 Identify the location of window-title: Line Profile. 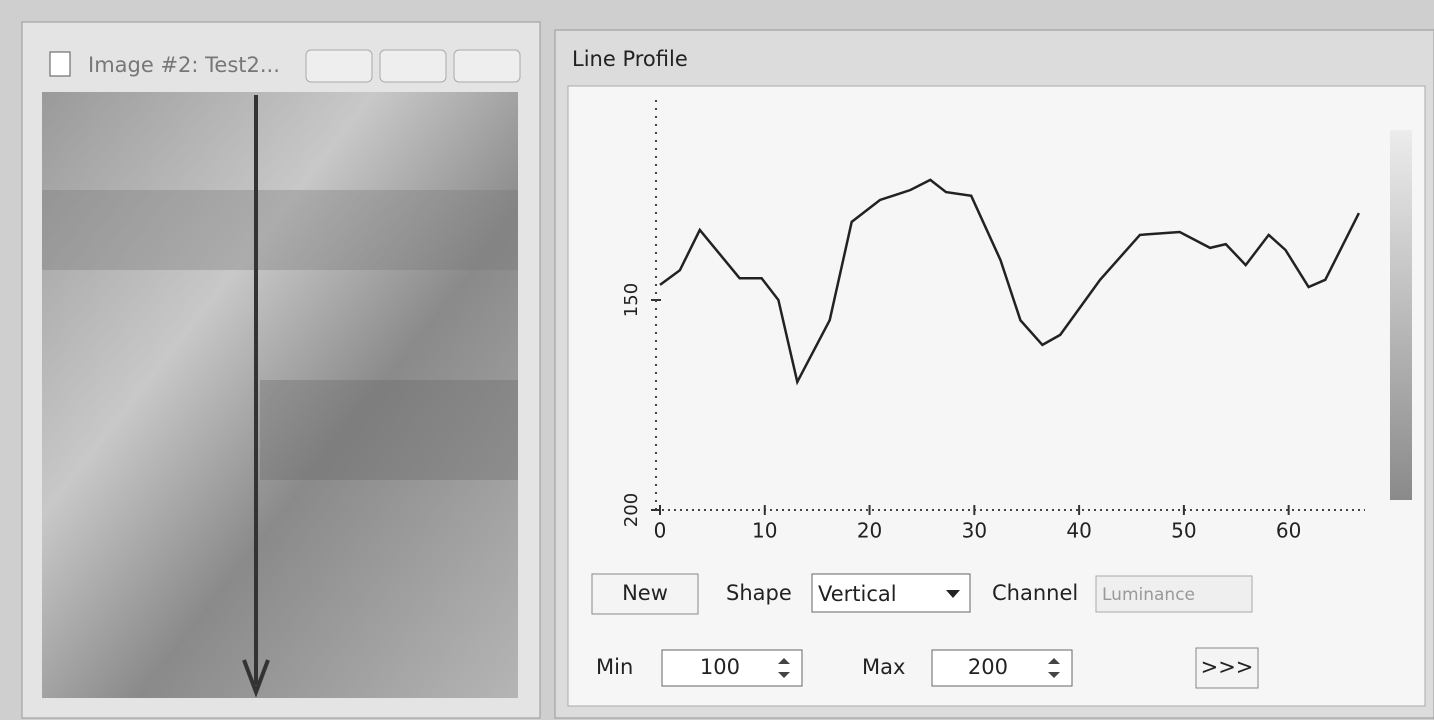
(630, 59).